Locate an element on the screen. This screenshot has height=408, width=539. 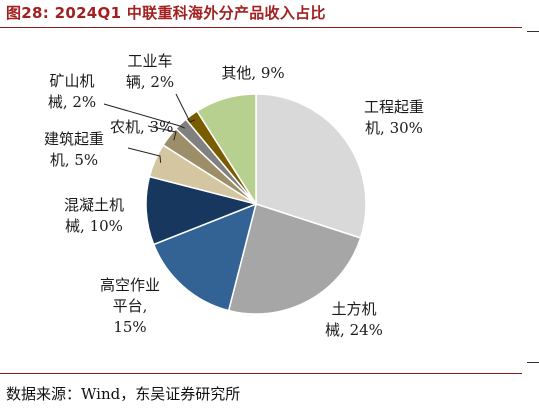
slice-label-8: 工业车辆, 2% is located at coordinates (150, 71).